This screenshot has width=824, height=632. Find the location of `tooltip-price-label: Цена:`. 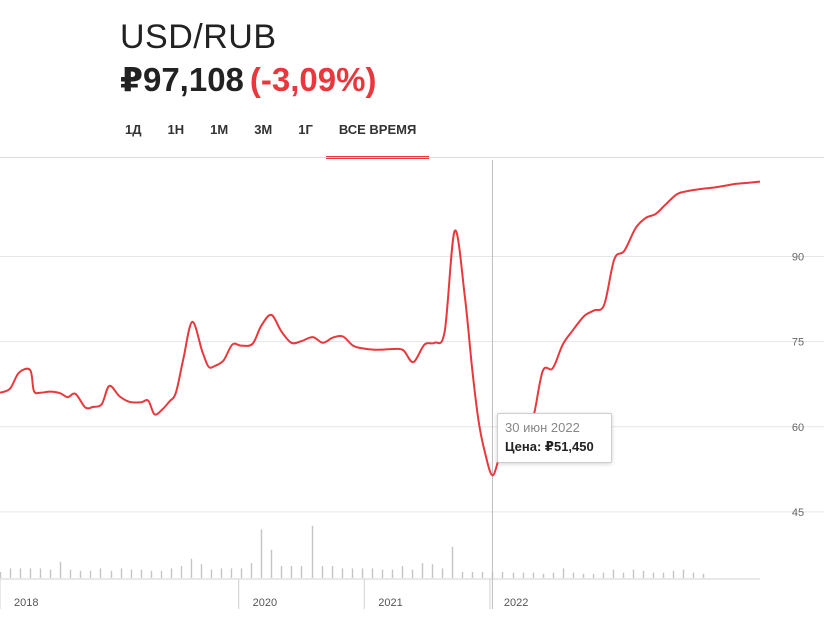

tooltip-price-label: Цена: is located at coordinates (523, 446).